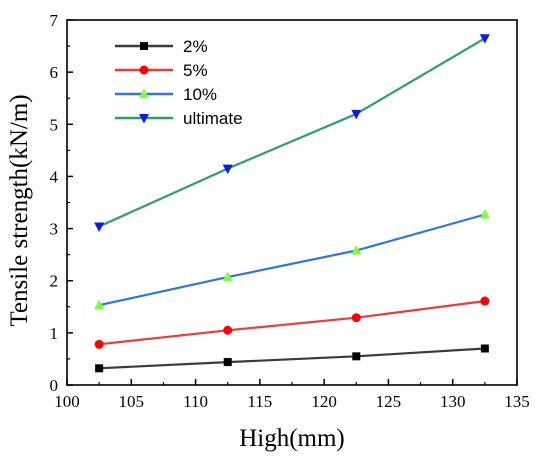 This screenshot has width=550, height=461. What do you see at coordinates (389, 401) in the screenshot?
I see `x-tick-label-5: 125` at bounding box center [389, 401].